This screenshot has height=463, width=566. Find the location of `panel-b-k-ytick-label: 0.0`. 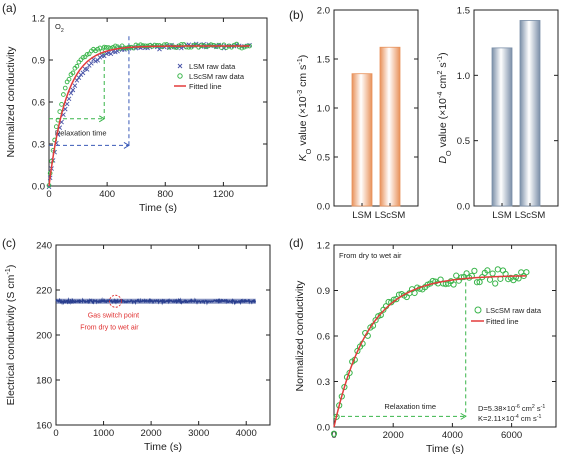

panel-b-k-ytick-label: 0.0 is located at coordinates (323, 207).